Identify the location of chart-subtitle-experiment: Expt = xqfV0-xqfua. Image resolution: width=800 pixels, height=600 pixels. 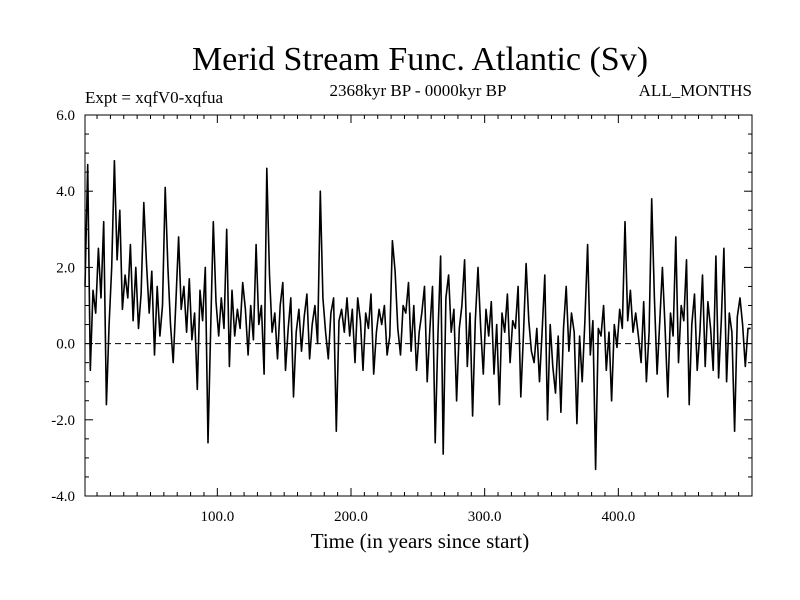
(154, 97).